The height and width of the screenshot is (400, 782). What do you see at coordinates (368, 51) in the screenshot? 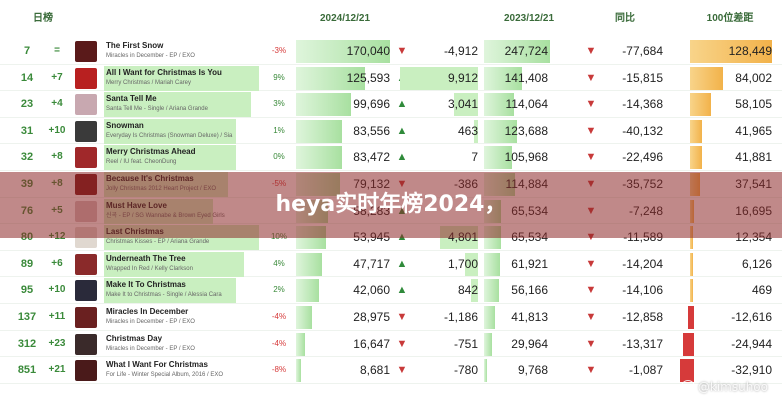
I see `streams-2024: 170,040` at bounding box center [368, 51].